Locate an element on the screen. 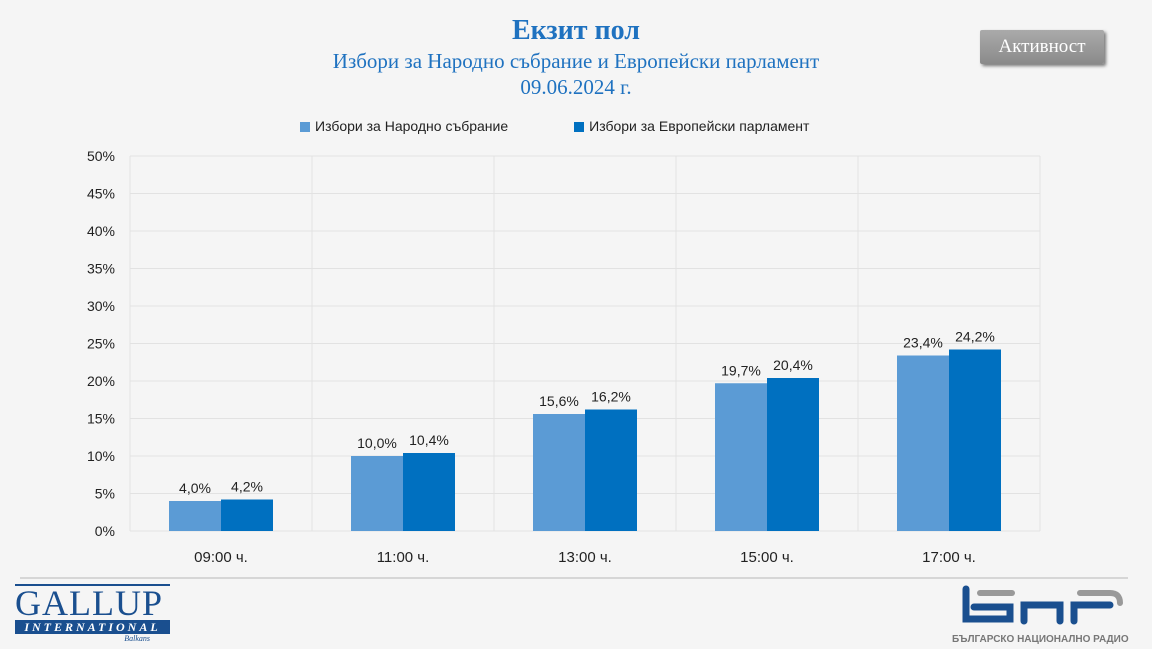 The width and height of the screenshot is (1152, 649). chart-title: Екзит пол is located at coordinates (576, 30).